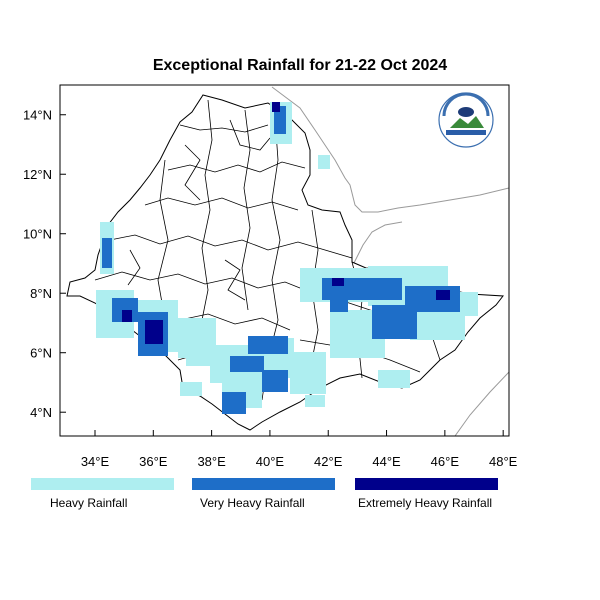  Describe the element at coordinates (89, 503) in the screenshot. I see `legend-label-heavy: Heavy Rainfall` at that location.